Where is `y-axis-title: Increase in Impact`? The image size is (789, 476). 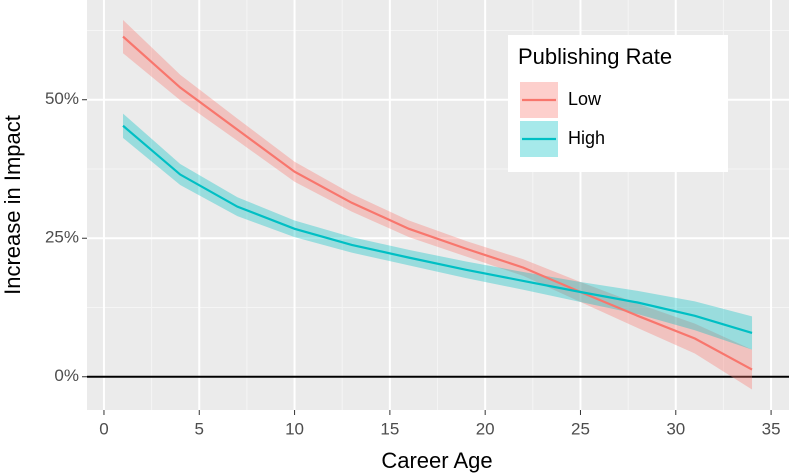
y-axis-title: Increase in Impact is located at coordinates (12, 205).